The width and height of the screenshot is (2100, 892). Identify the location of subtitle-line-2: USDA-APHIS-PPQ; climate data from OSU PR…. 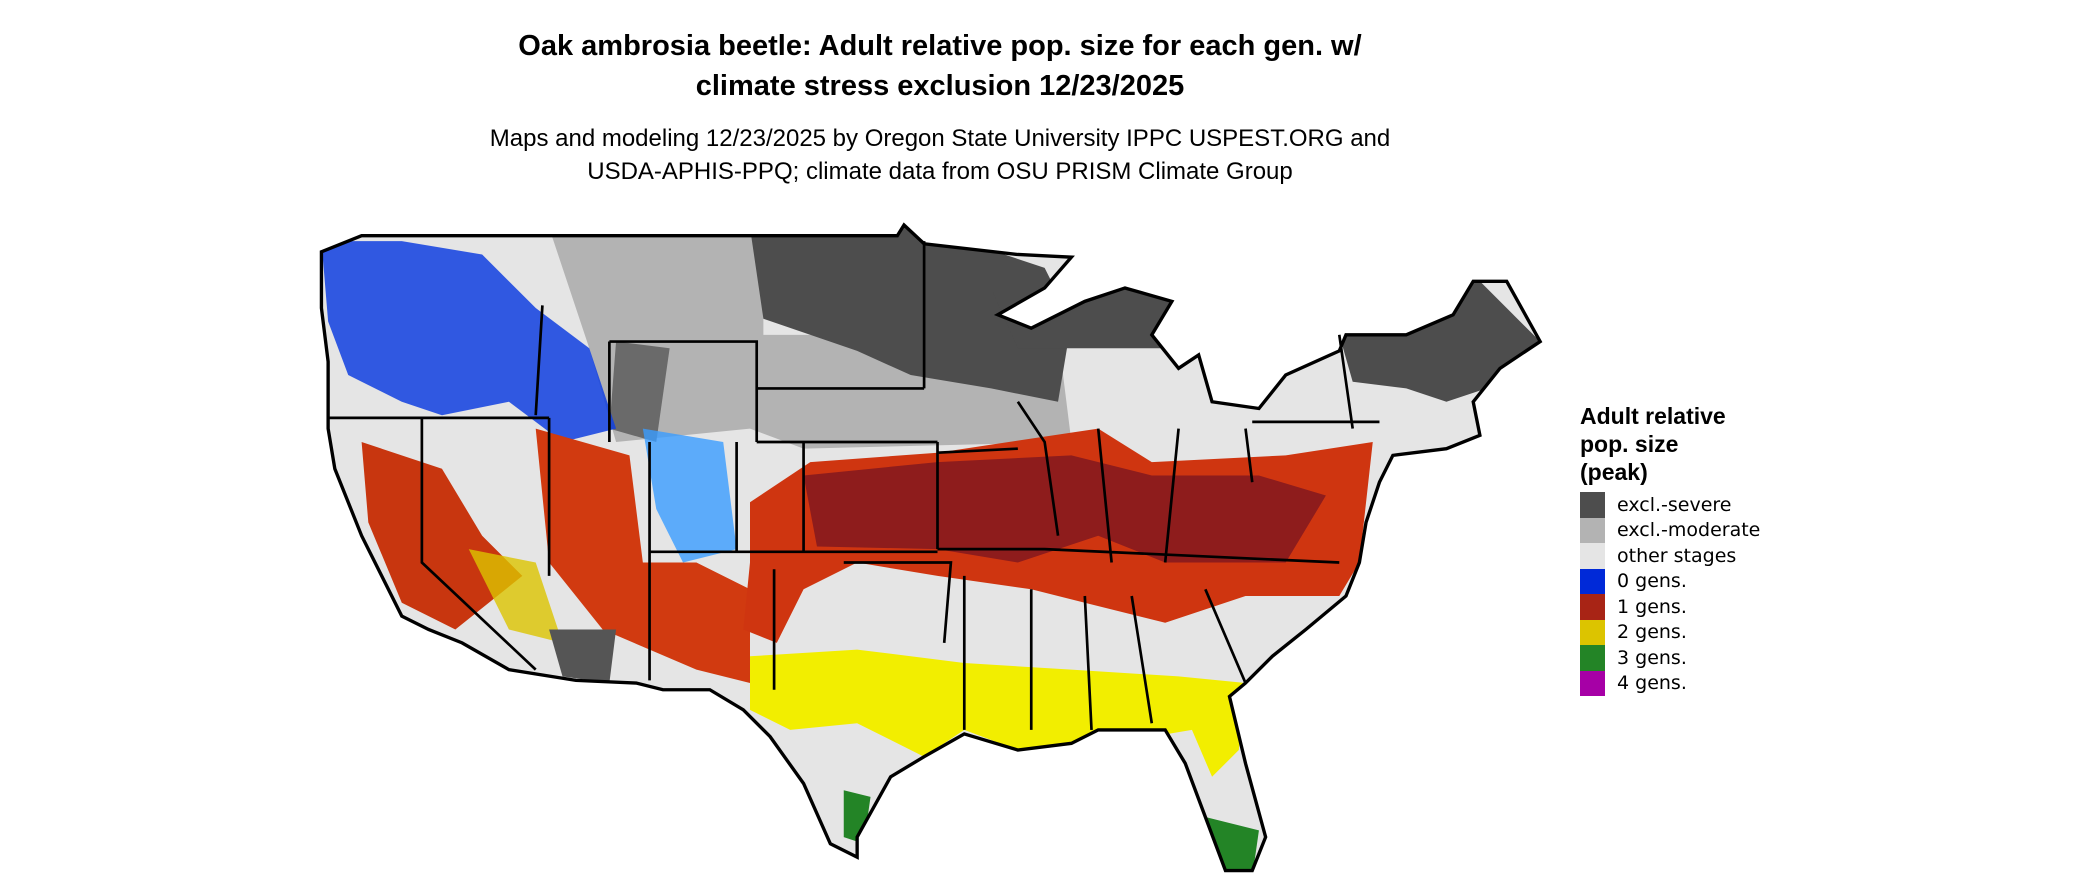
(940, 171).